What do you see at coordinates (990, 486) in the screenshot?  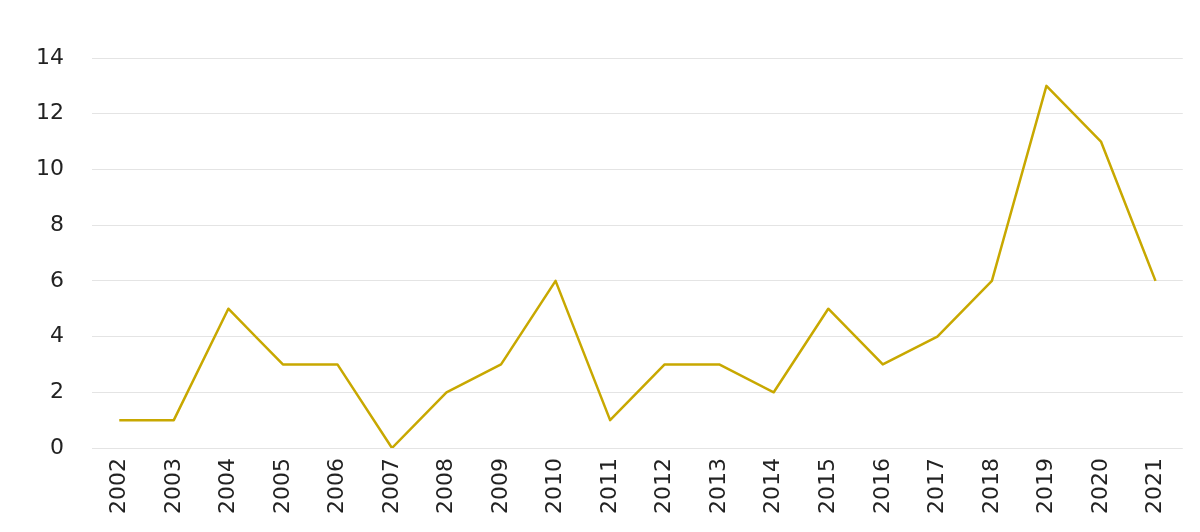 I see `x-tick-label: 2018` at bounding box center [990, 486].